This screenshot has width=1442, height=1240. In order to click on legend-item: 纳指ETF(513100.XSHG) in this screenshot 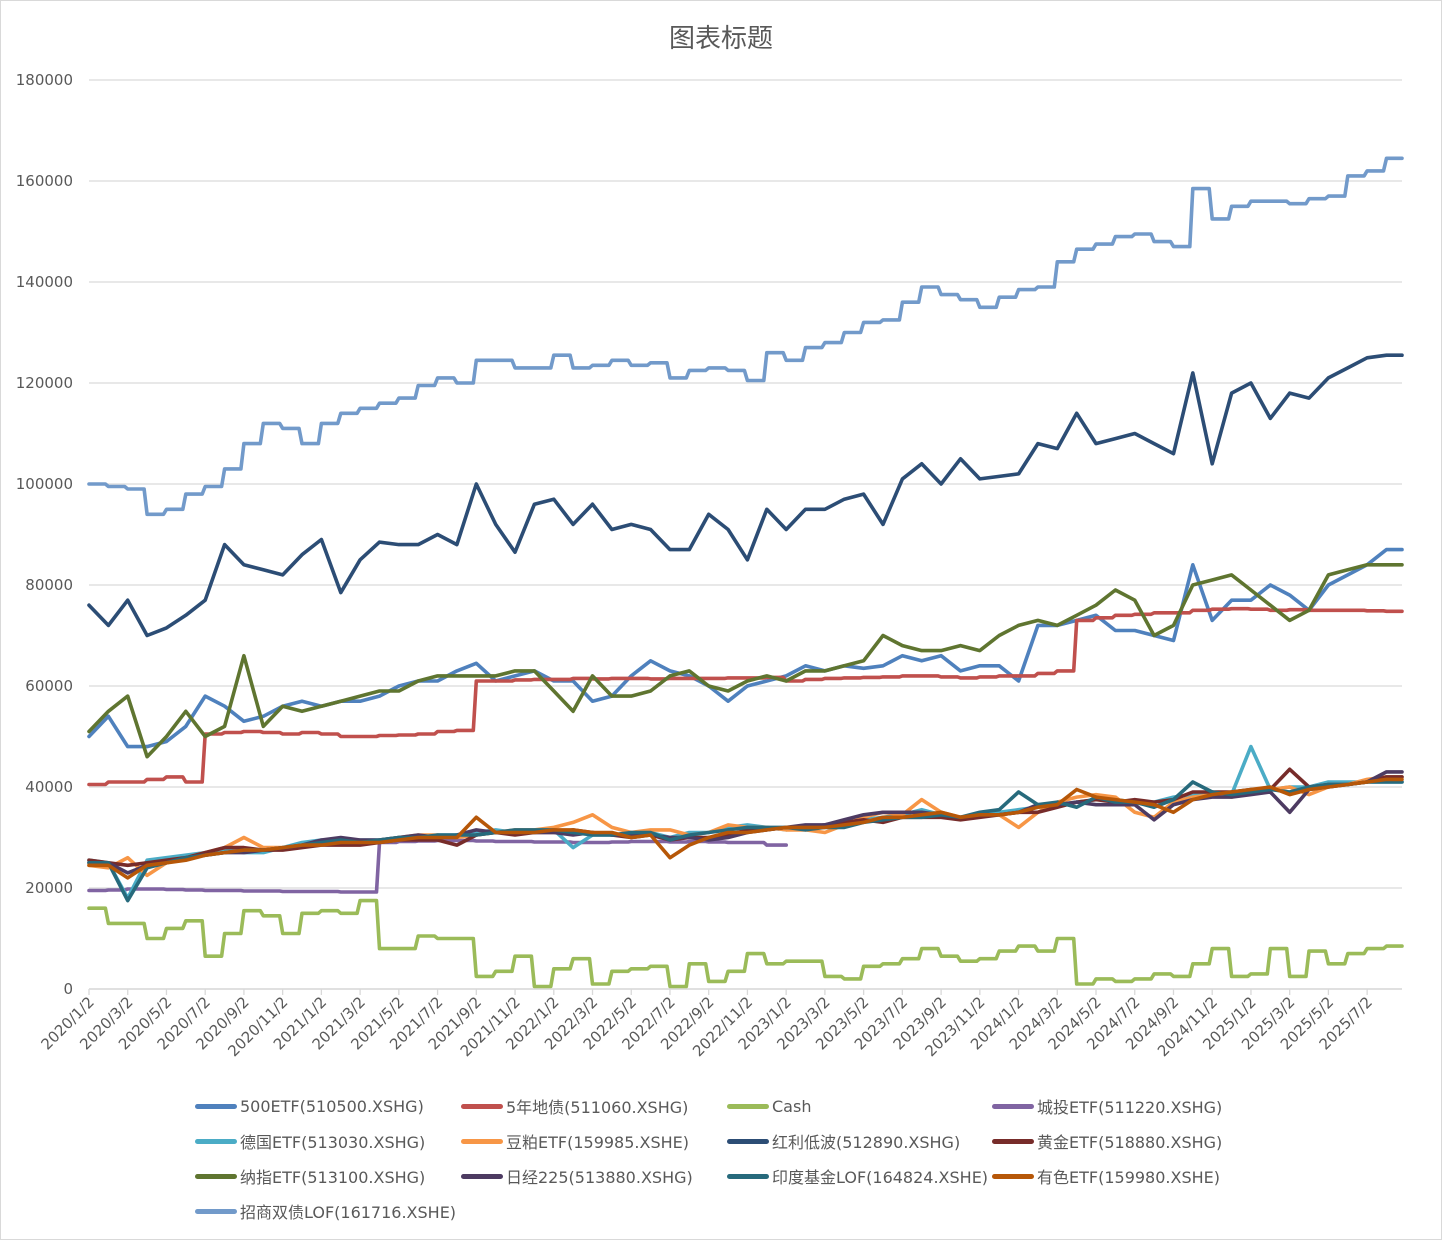, I will do `click(310, 1176)`.